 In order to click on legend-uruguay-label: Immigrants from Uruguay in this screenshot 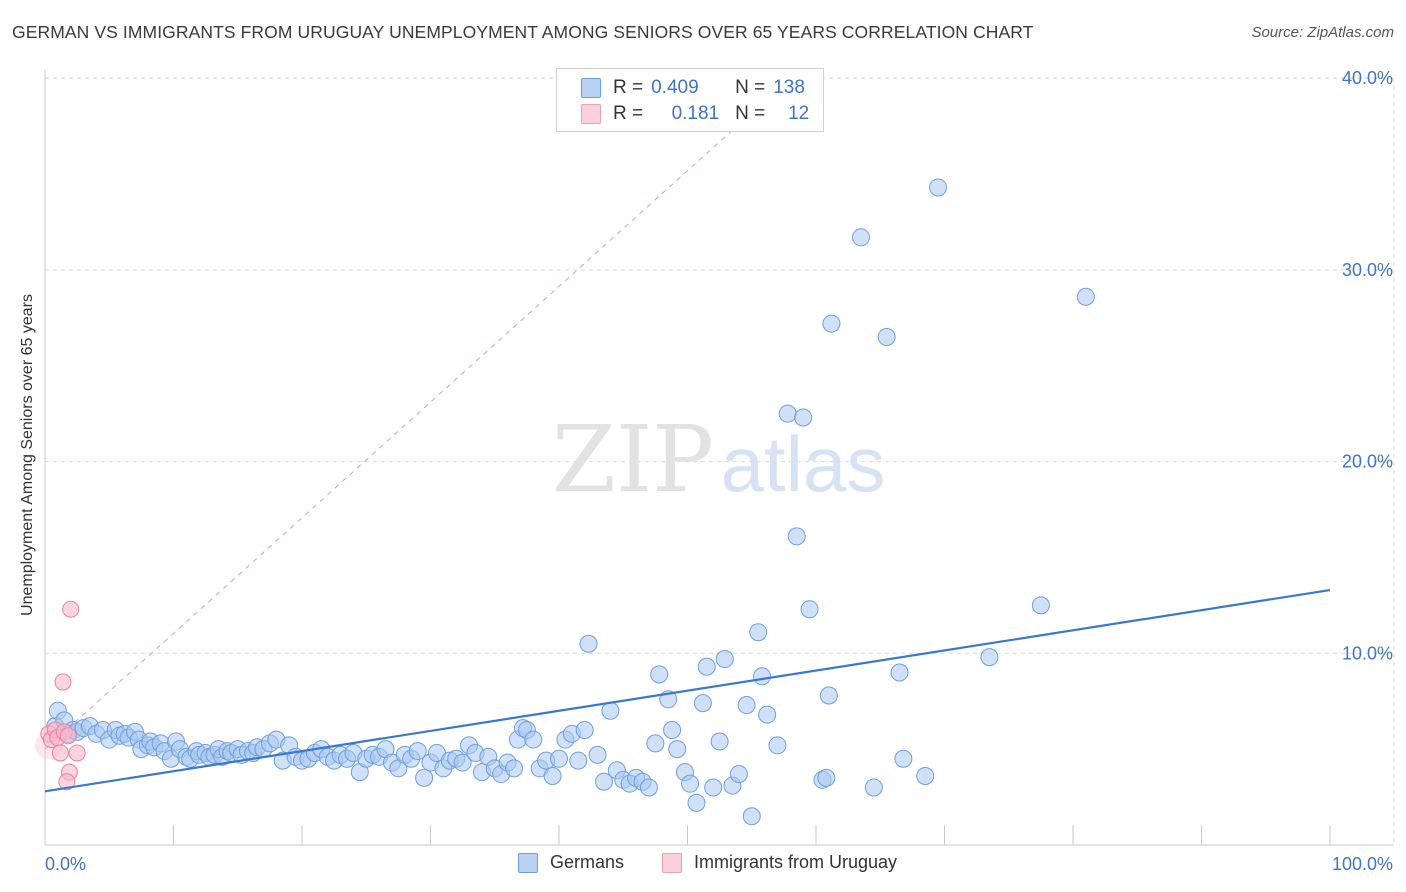, I will do `click(796, 862)`.